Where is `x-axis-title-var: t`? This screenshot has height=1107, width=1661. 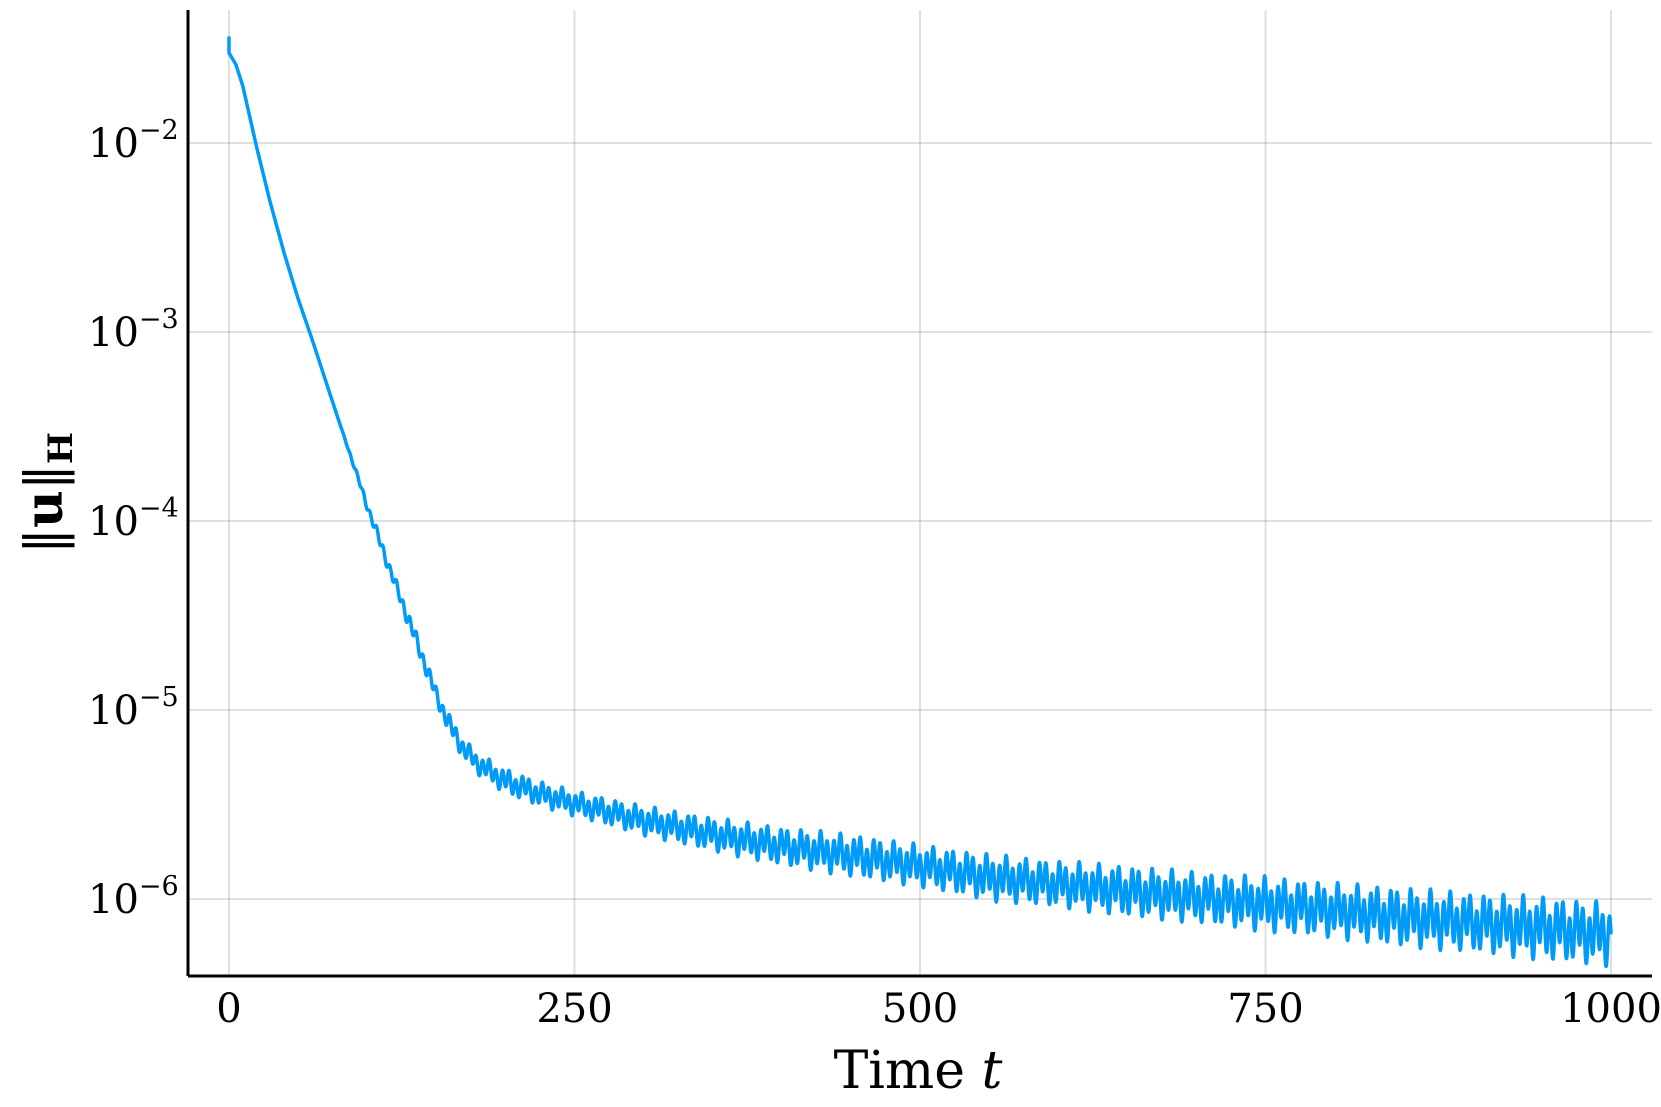
x-axis-title-var: t is located at coordinates (992, 1071).